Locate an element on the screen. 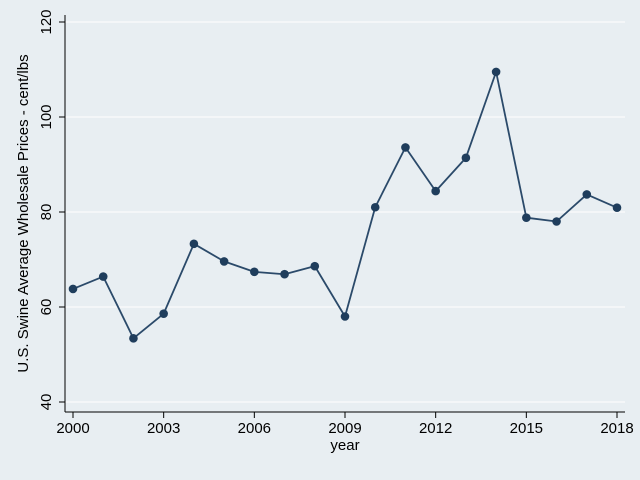  y-tick-label: 80 is located at coordinates (46, 212).